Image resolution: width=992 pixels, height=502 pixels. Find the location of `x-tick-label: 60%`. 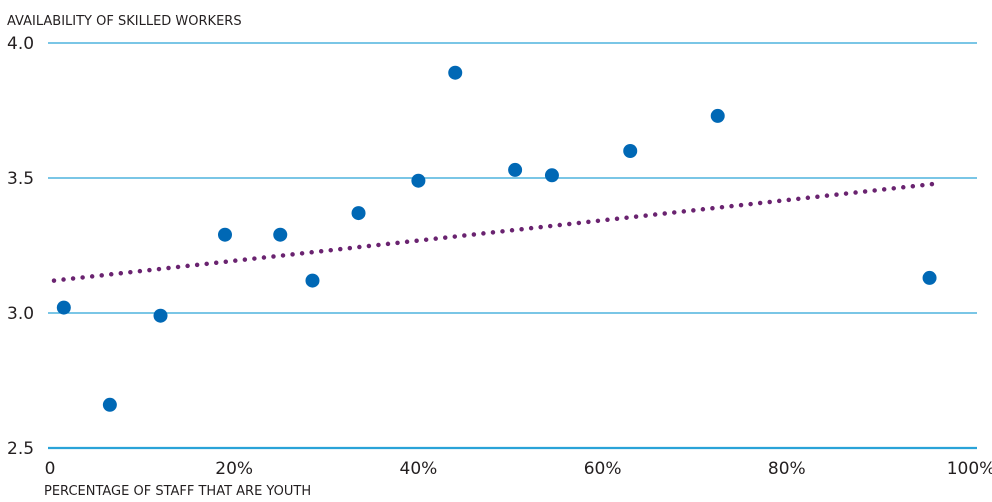

x-tick-label: 60% is located at coordinates (603, 469).